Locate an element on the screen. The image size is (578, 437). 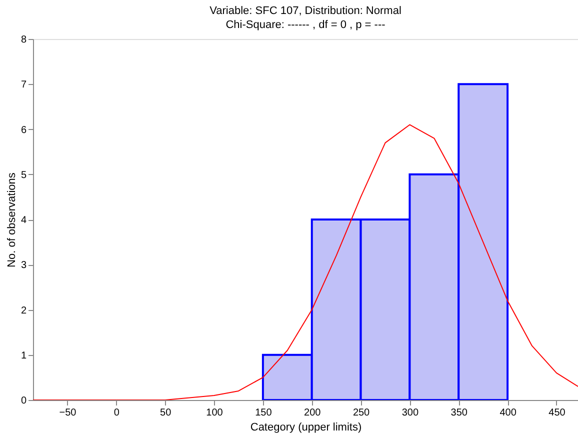
y-tick-label: 1 is located at coordinates (23, 356).